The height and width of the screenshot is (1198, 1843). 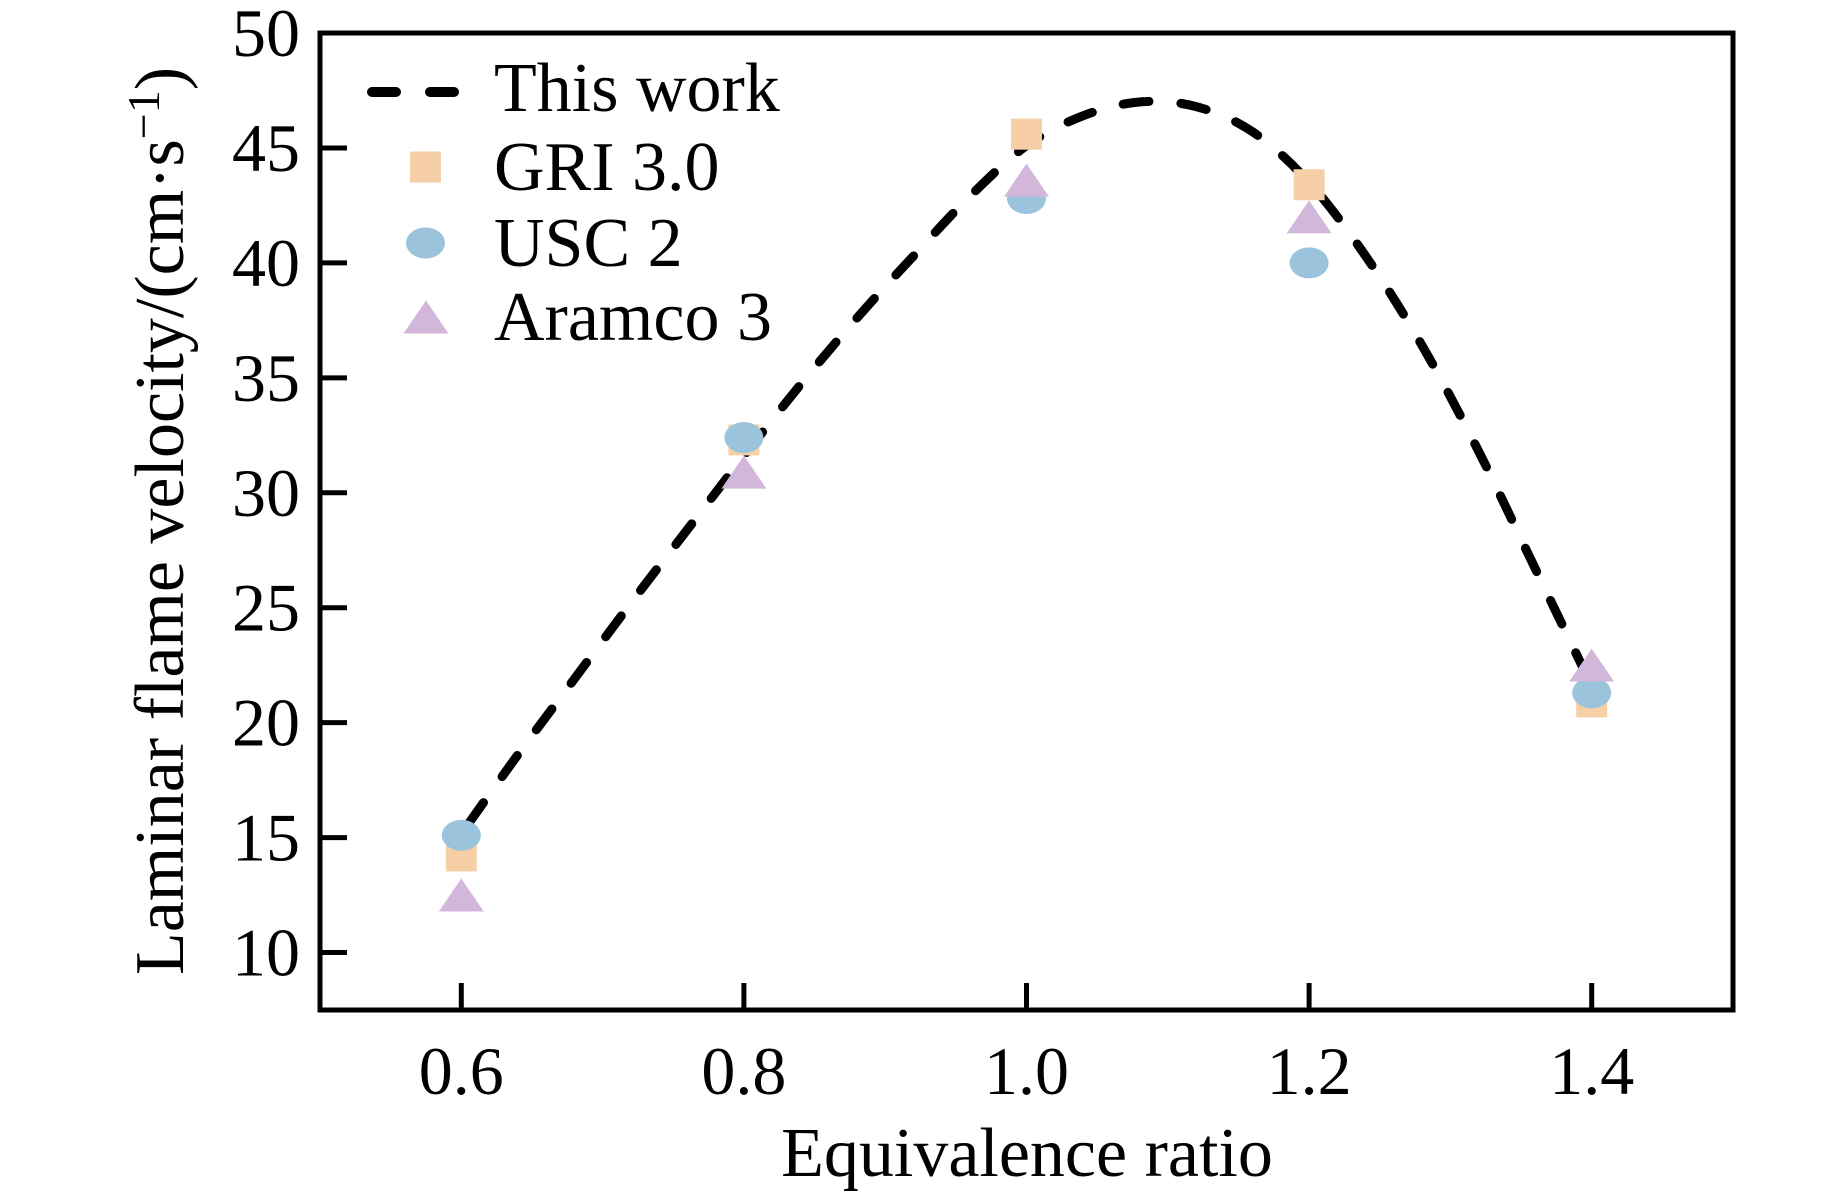 What do you see at coordinates (425, 243) in the screenshot?
I see `circle-marker-icon` at bounding box center [425, 243].